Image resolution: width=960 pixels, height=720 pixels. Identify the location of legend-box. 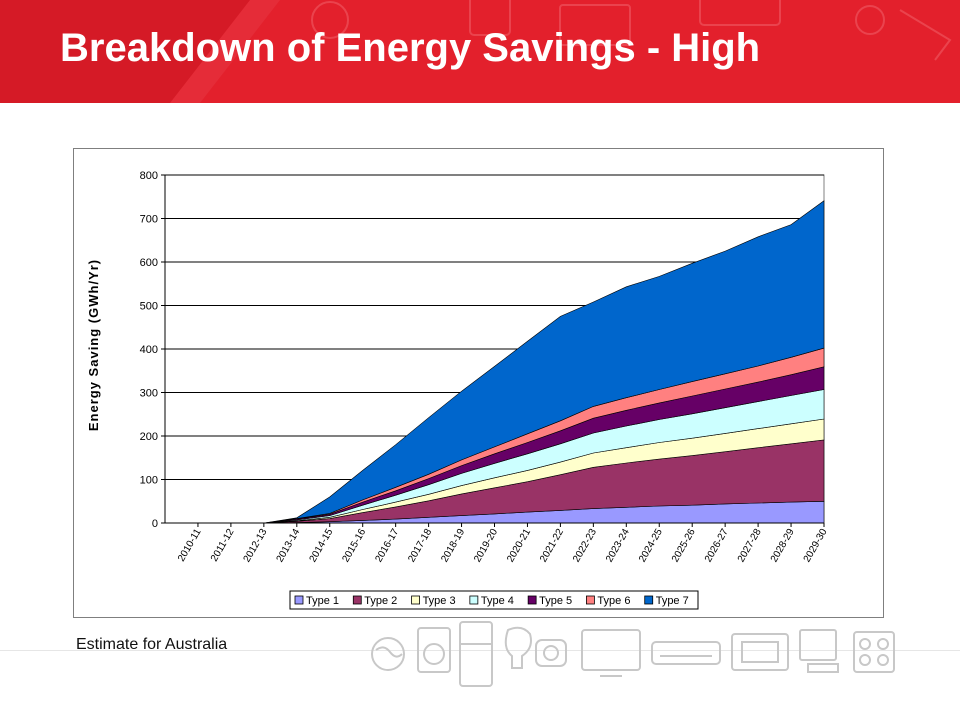
(494, 600).